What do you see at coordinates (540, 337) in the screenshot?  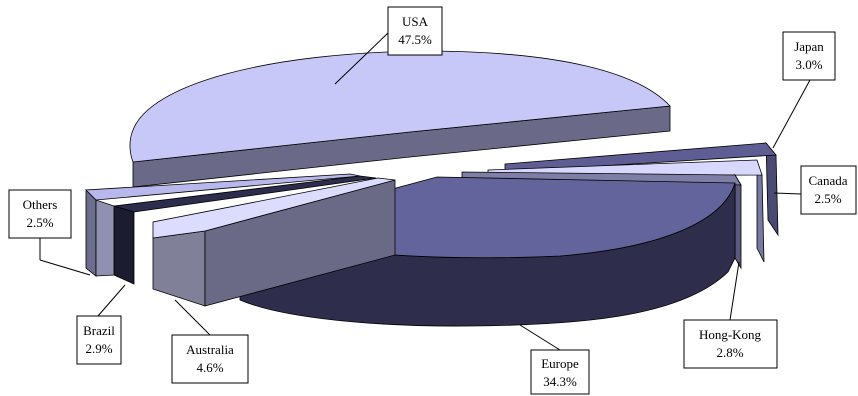 I see `leader-europe` at bounding box center [540, 337].